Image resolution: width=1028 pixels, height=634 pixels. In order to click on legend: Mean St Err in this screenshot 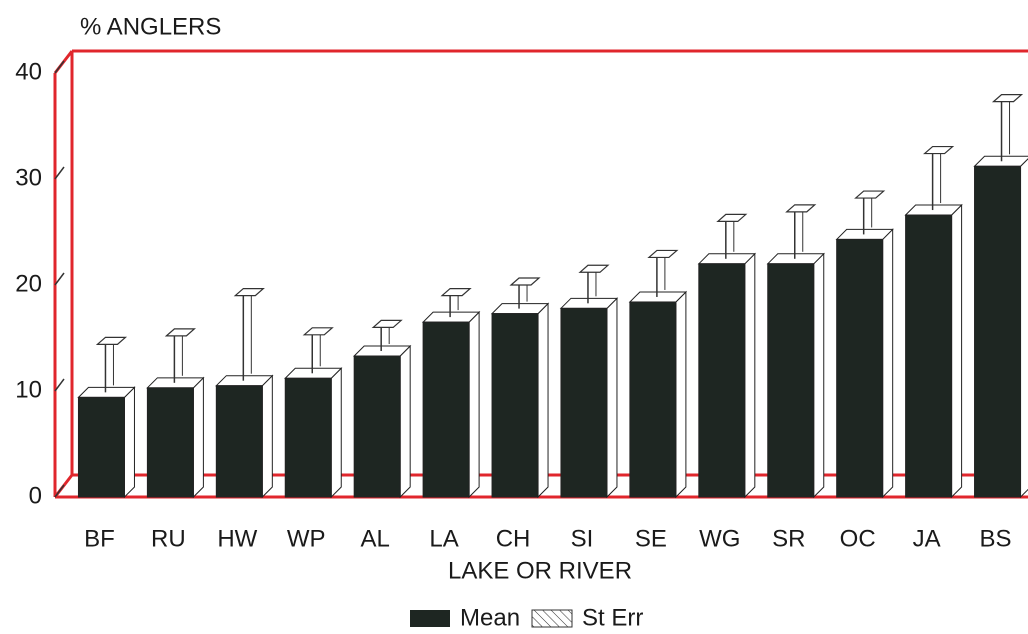, I will do `click(526, 617)`.